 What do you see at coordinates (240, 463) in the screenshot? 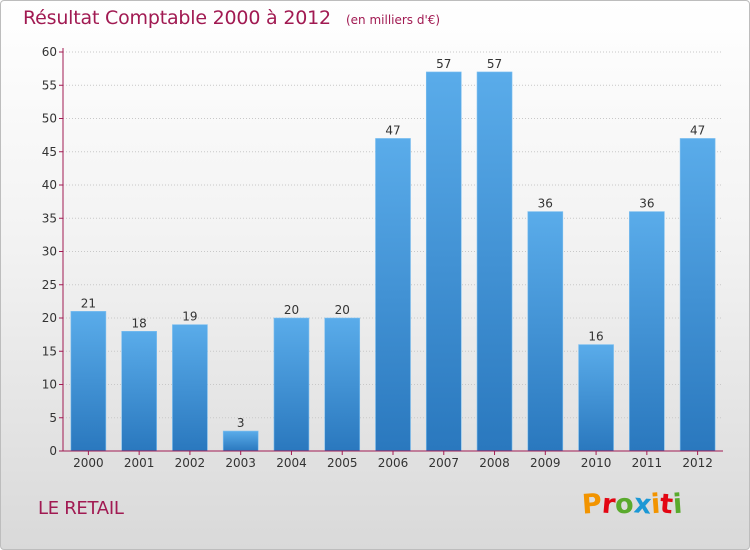
I see `x-tick-label: 2003` at bounding box center [240, 463].